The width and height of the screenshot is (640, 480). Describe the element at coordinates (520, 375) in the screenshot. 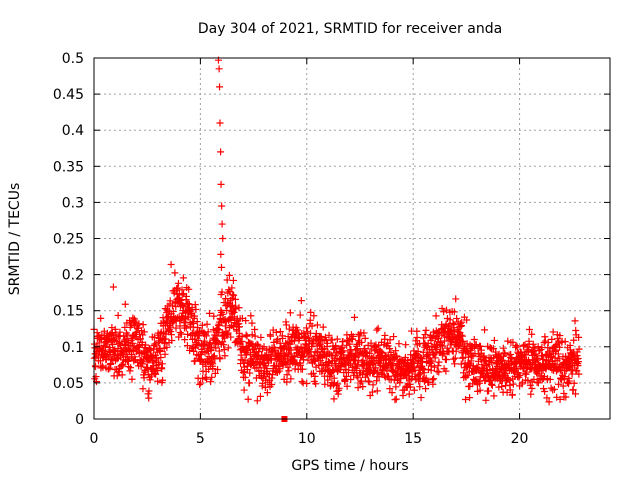

I see `data-point-1906` at that location.